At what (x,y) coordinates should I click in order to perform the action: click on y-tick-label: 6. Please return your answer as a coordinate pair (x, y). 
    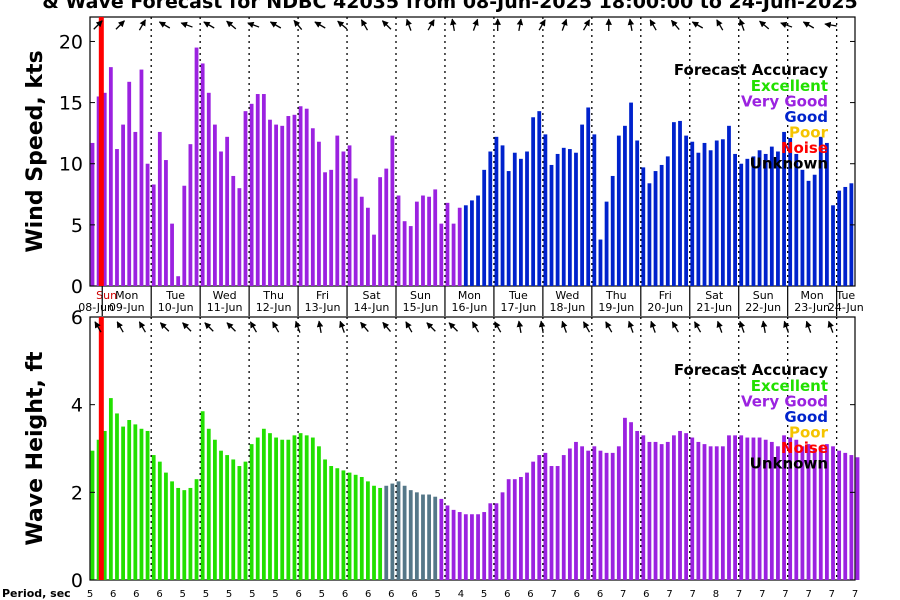
    Looking at the image, I should click on (77, 318).